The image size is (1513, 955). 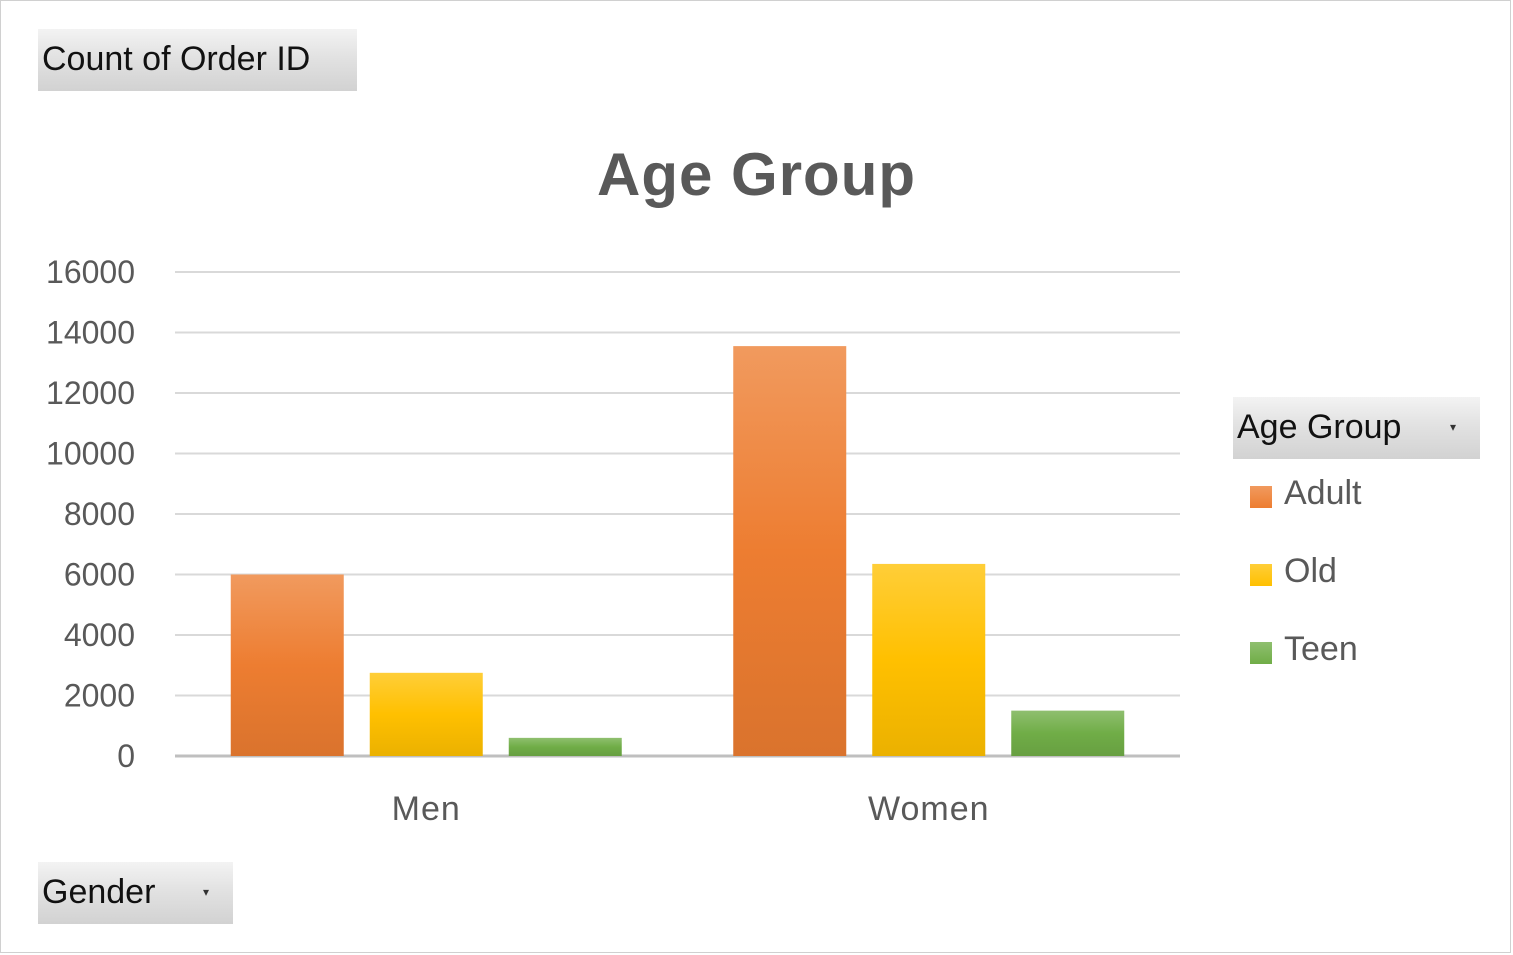 What do you see at coordinates (691, 809) in the screenshot?
I see `x-axis: Men Women` at bounding box center [691, 809].